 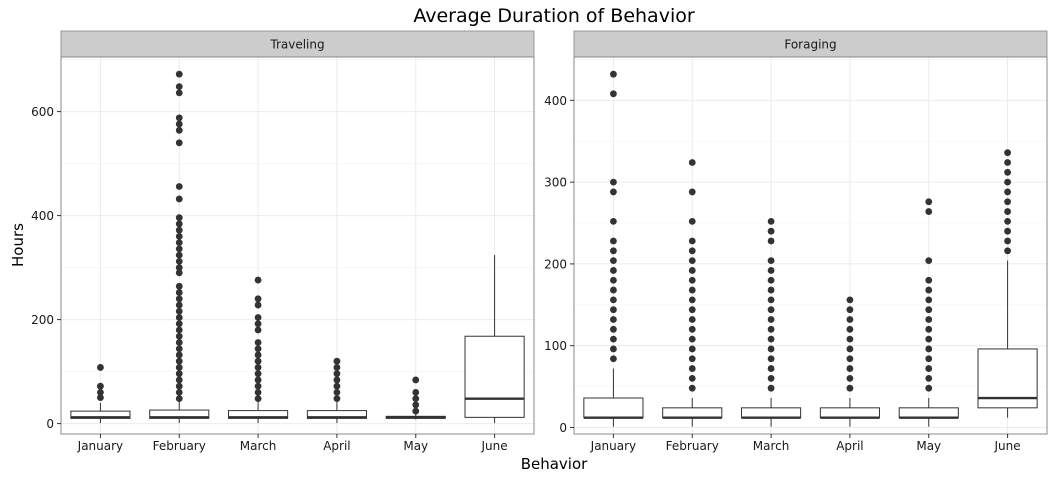 I want to click on x-tick-label: June, so click(x=494, y=446).